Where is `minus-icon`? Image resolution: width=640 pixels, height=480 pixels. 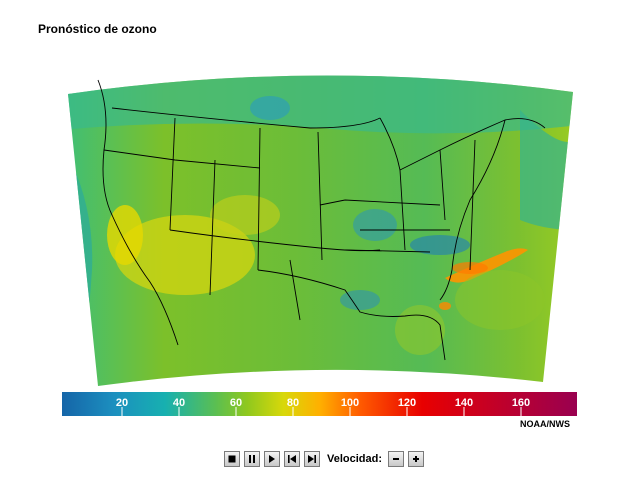 minus-icon is located at coordinates (396, 459).